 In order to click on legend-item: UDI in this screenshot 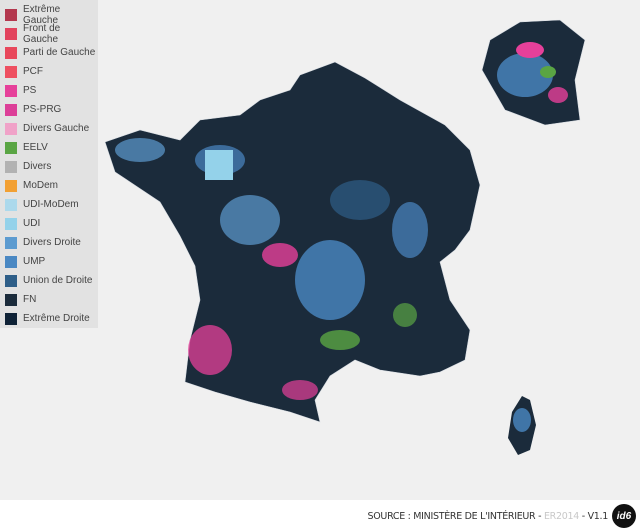, I will do `click(49, 223)`.